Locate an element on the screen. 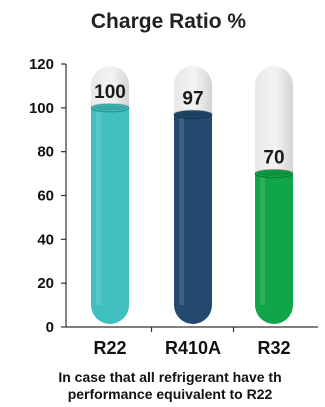  x-tick-label-r410a: R410A is located at coordinates (193, 348).